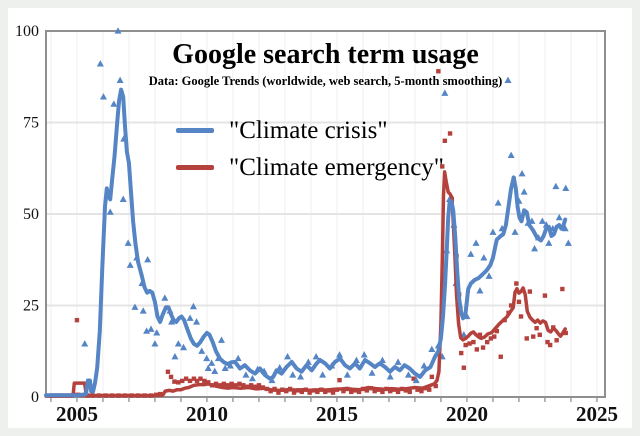  I want to click on y-tick-label: 0, so click(35, 397).